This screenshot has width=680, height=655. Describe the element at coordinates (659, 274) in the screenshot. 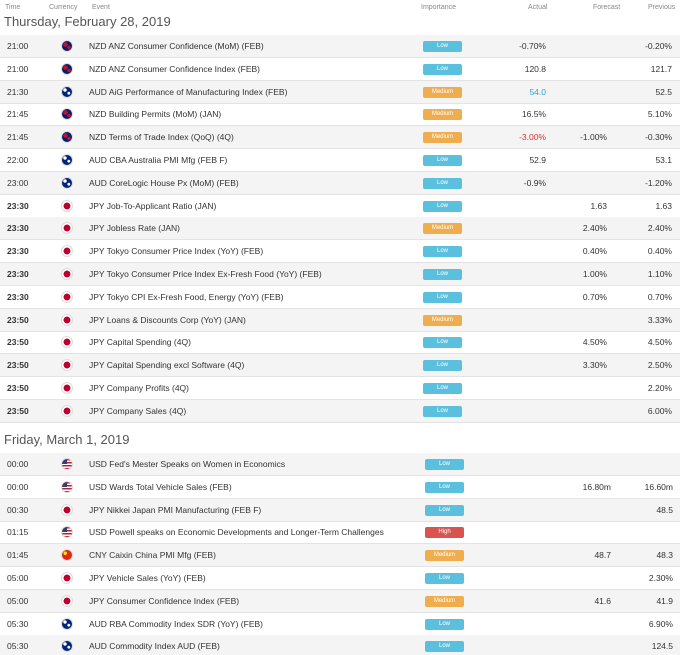

I see `previous-value: 1.10%` at that location.